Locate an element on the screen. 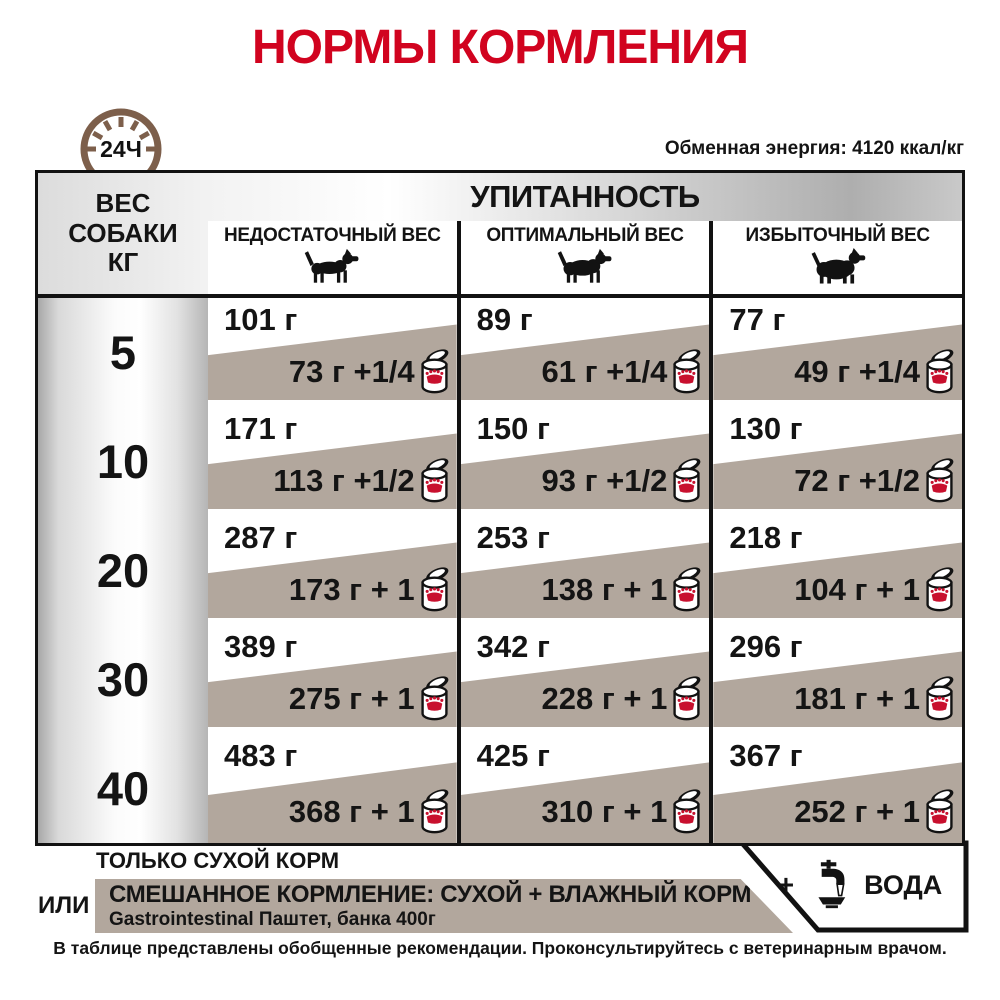 The image size is (1000, 1000). mixed-feeding-value: 138 г + 1 is located at coordinates (623, 590).